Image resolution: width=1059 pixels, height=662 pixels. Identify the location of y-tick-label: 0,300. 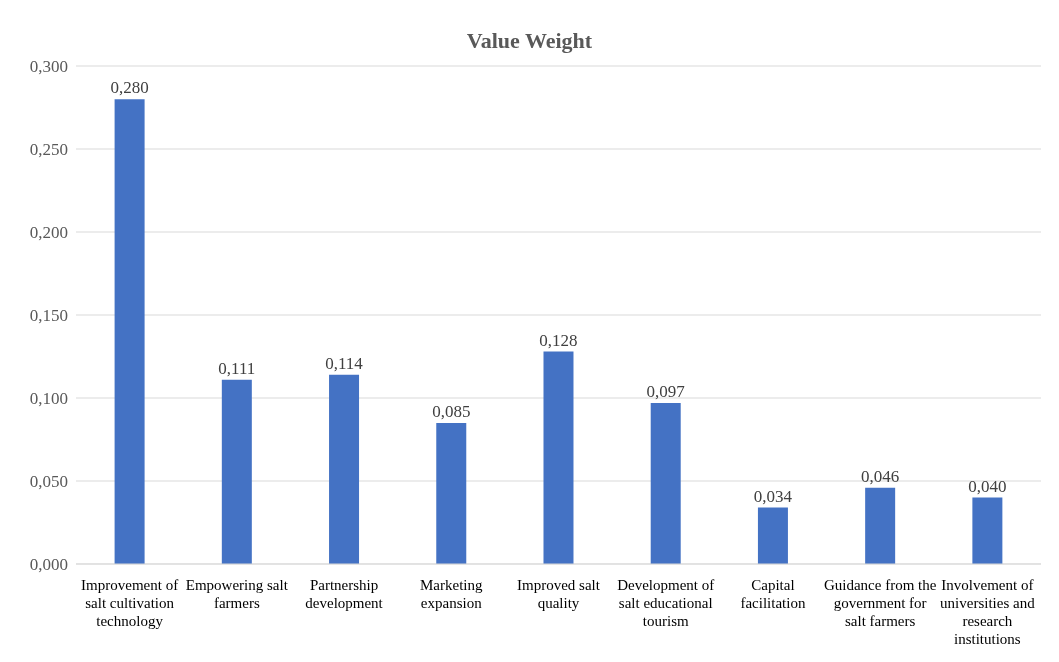
(48, 67).